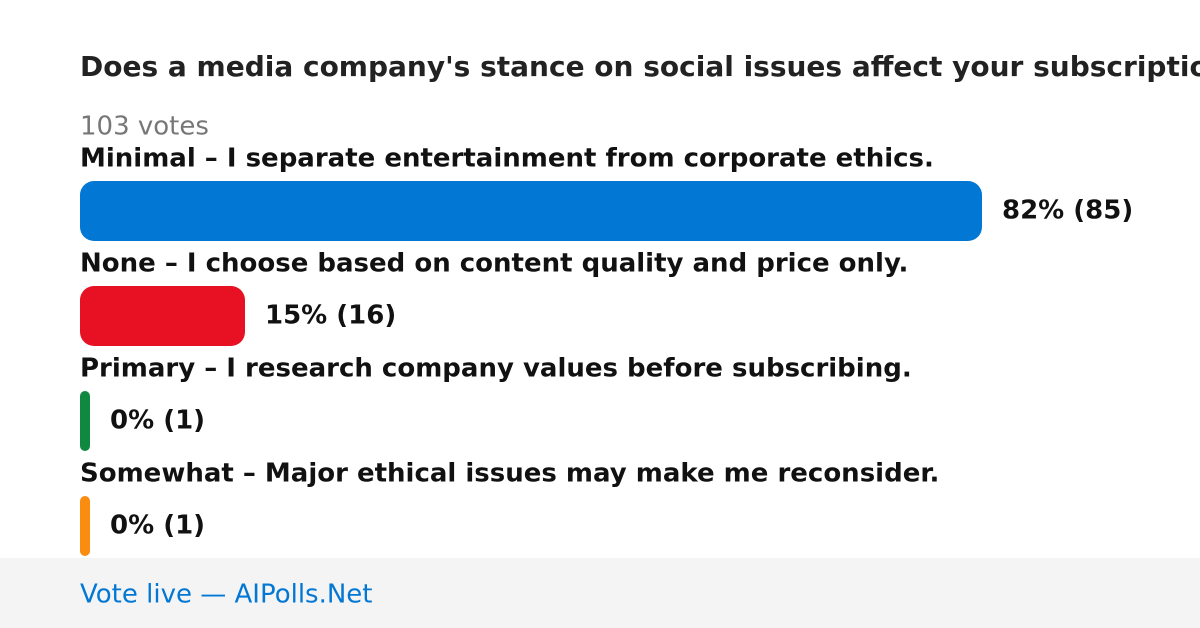 The image size is (1200, 628). I want to click on value-label: 15% (16), so click(330, 316).